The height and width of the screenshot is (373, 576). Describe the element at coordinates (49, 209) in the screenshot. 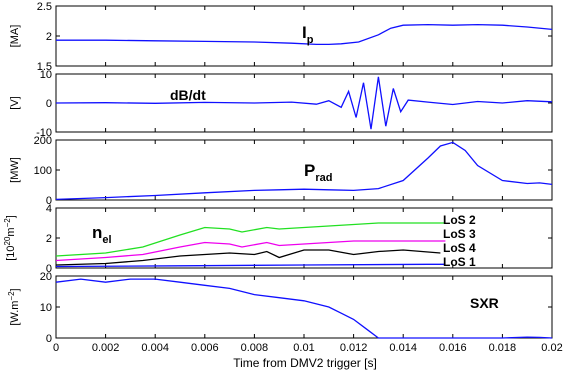

I see `y-tick-label-4-2: 4` at that location.